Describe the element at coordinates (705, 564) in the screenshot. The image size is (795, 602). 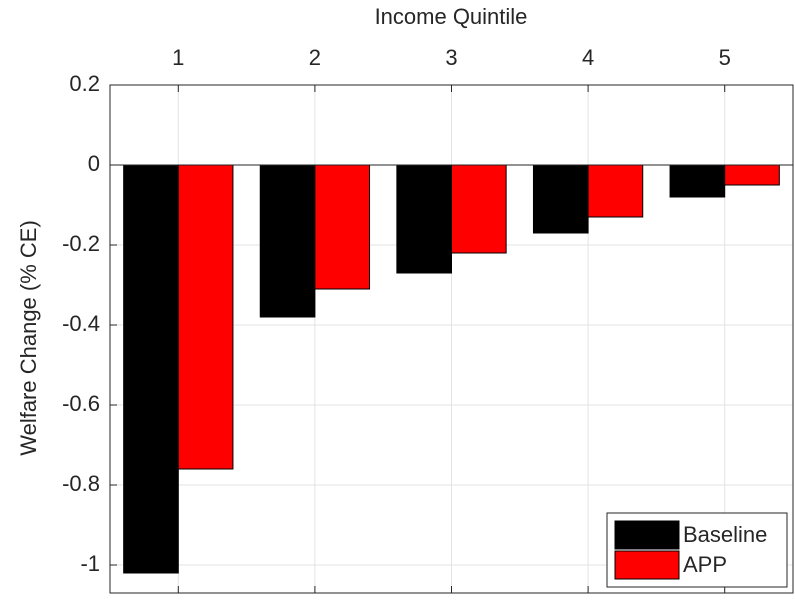
I see `legend-label: APP` at that location.